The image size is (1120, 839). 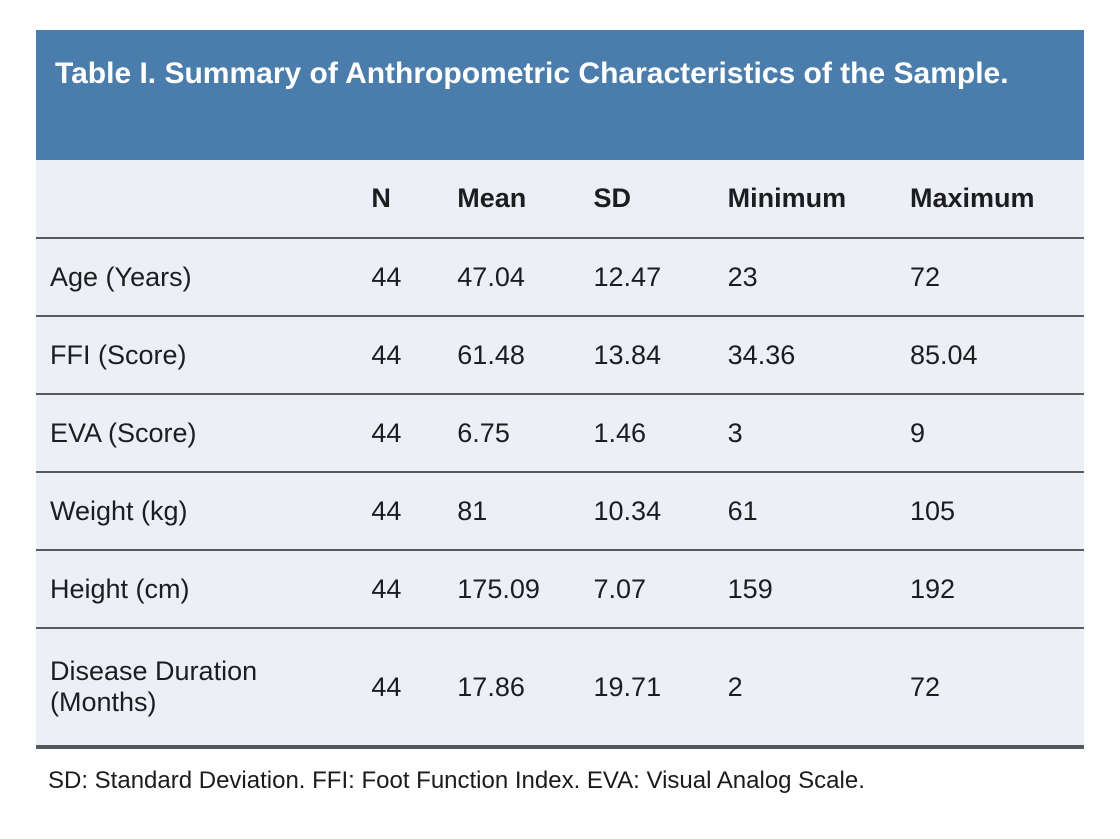 What do you see at coordinates (525, 589) in the screenshot?
I see `cell-mean: 175.09` at bounding box center [525, 589].